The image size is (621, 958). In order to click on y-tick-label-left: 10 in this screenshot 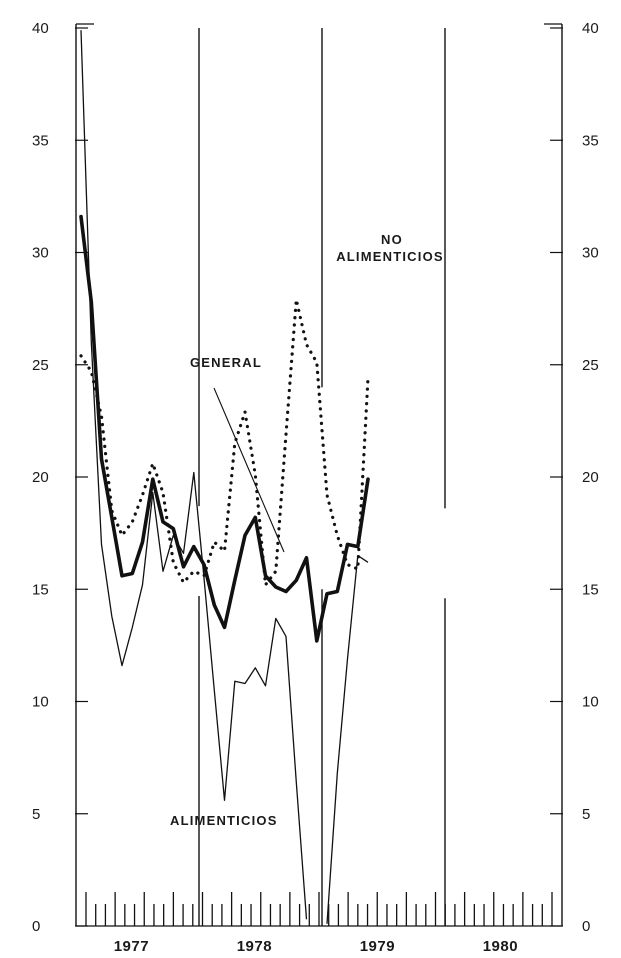, I will do `click(40, 702)`.